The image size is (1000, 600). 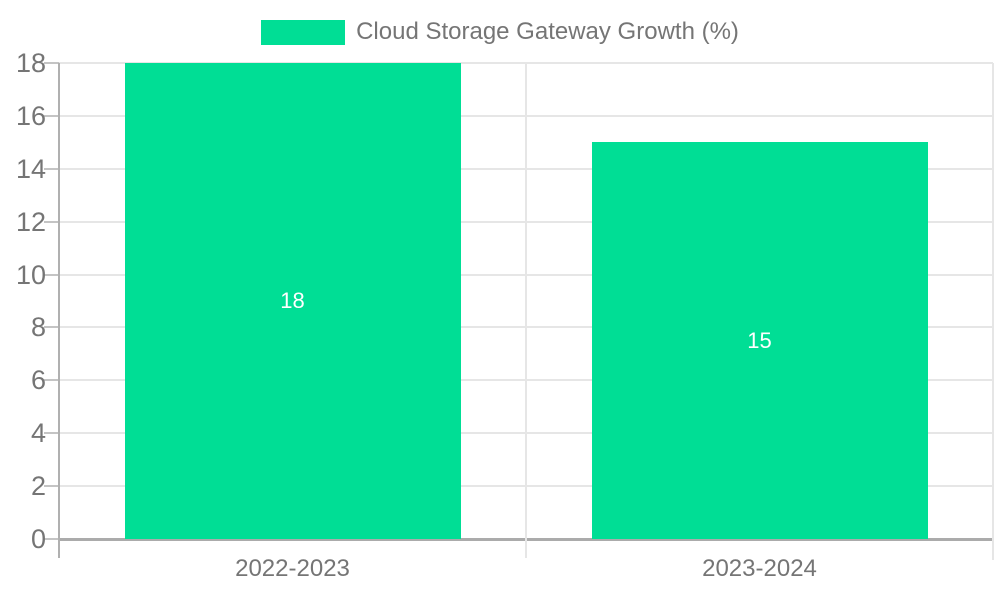 I want to click on y-axis-line, so click(x=59, y=310).